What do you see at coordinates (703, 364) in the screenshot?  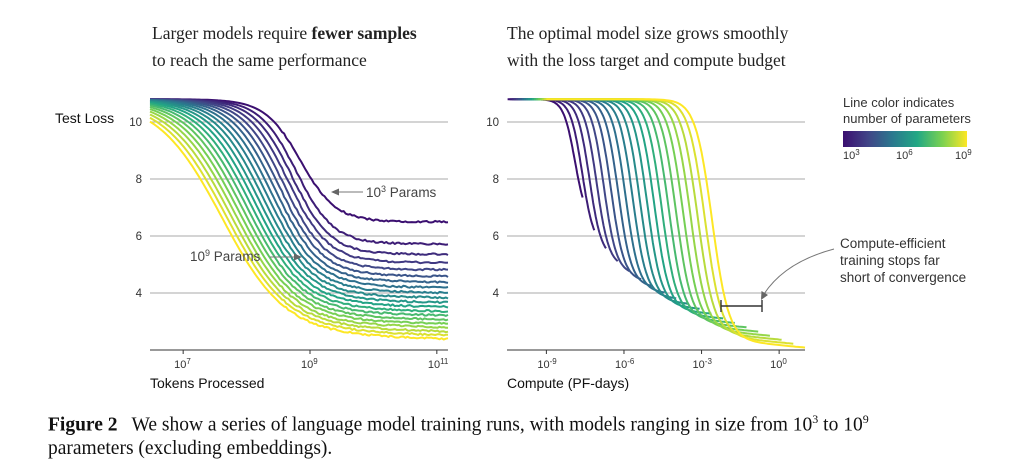 I see `x-tick-label: 10⁻³` at bounding box center [703, 364].